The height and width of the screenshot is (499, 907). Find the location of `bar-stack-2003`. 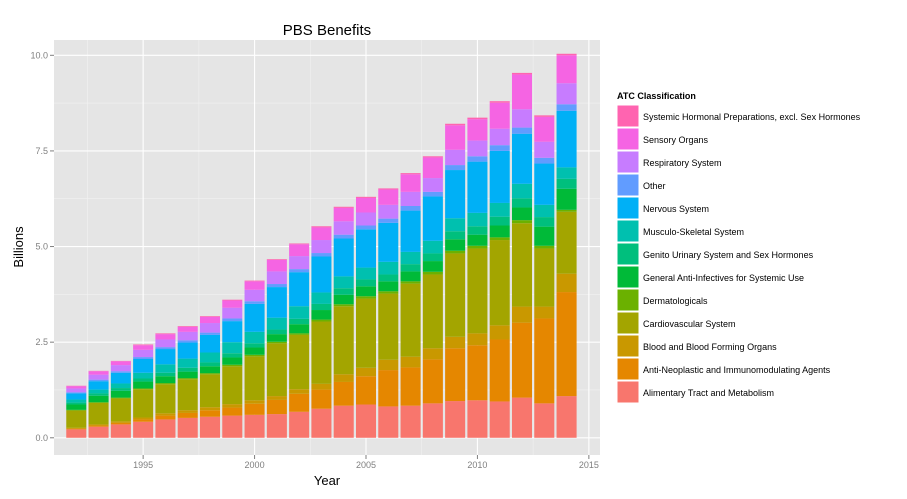

bar-stack-2003 is located at coordinates (321, 332).